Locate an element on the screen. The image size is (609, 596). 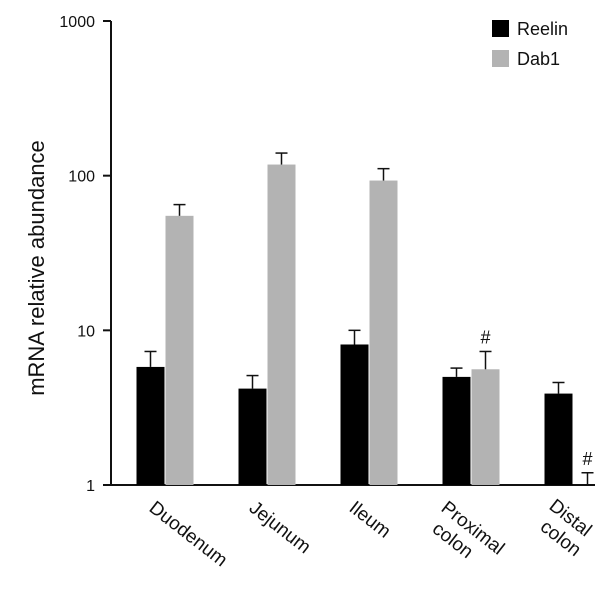
category-label: Duodenum is located at coordinates (188, 534).